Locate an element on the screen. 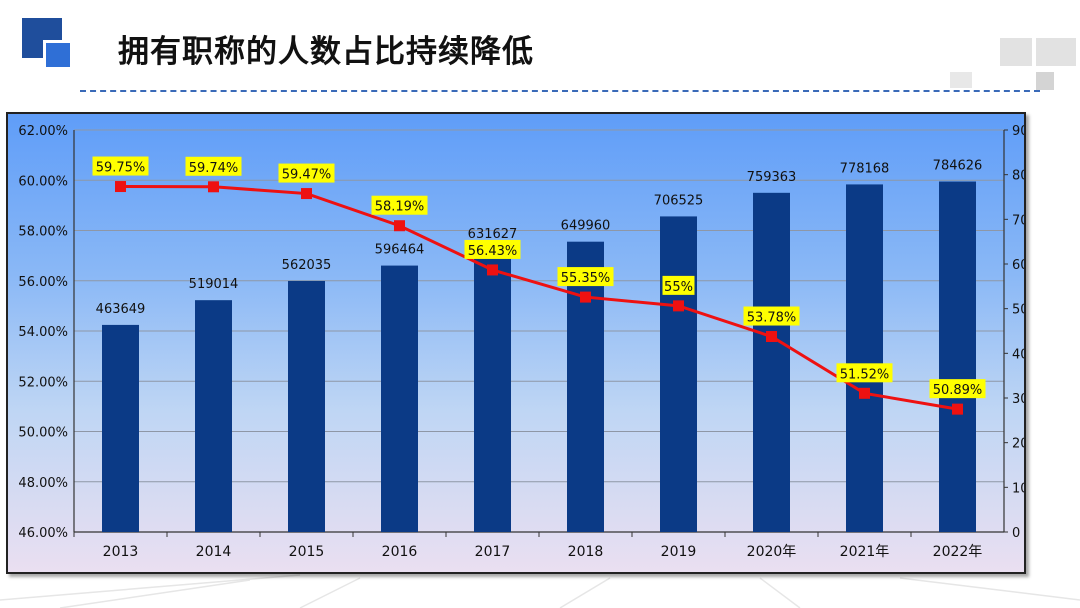 This screenshot has height=608, width=1080. line-value-label: 51.52% is located at coordinates (865, 374).